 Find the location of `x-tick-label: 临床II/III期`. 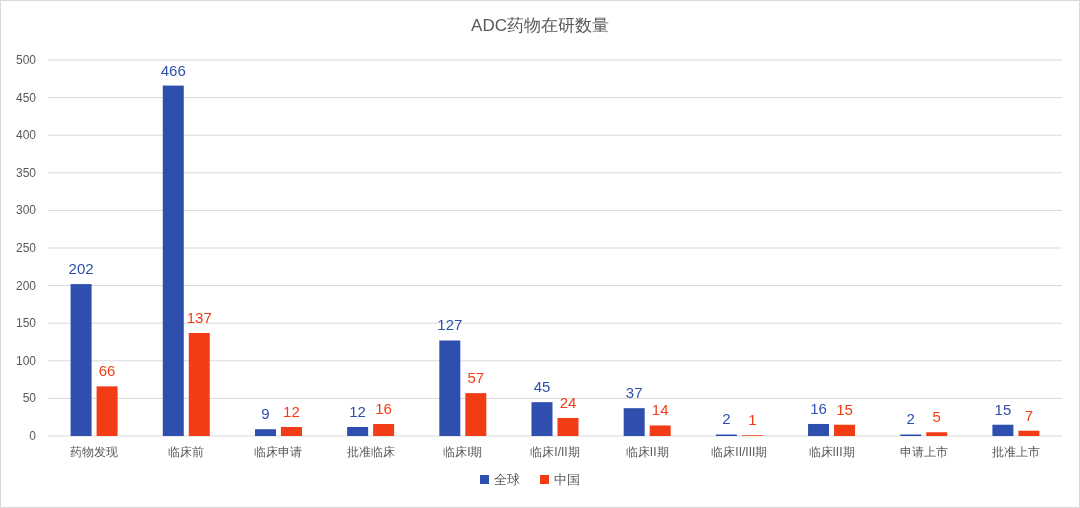

x-tick-label: 临床II/III期 is located at coordinates (739, 452).